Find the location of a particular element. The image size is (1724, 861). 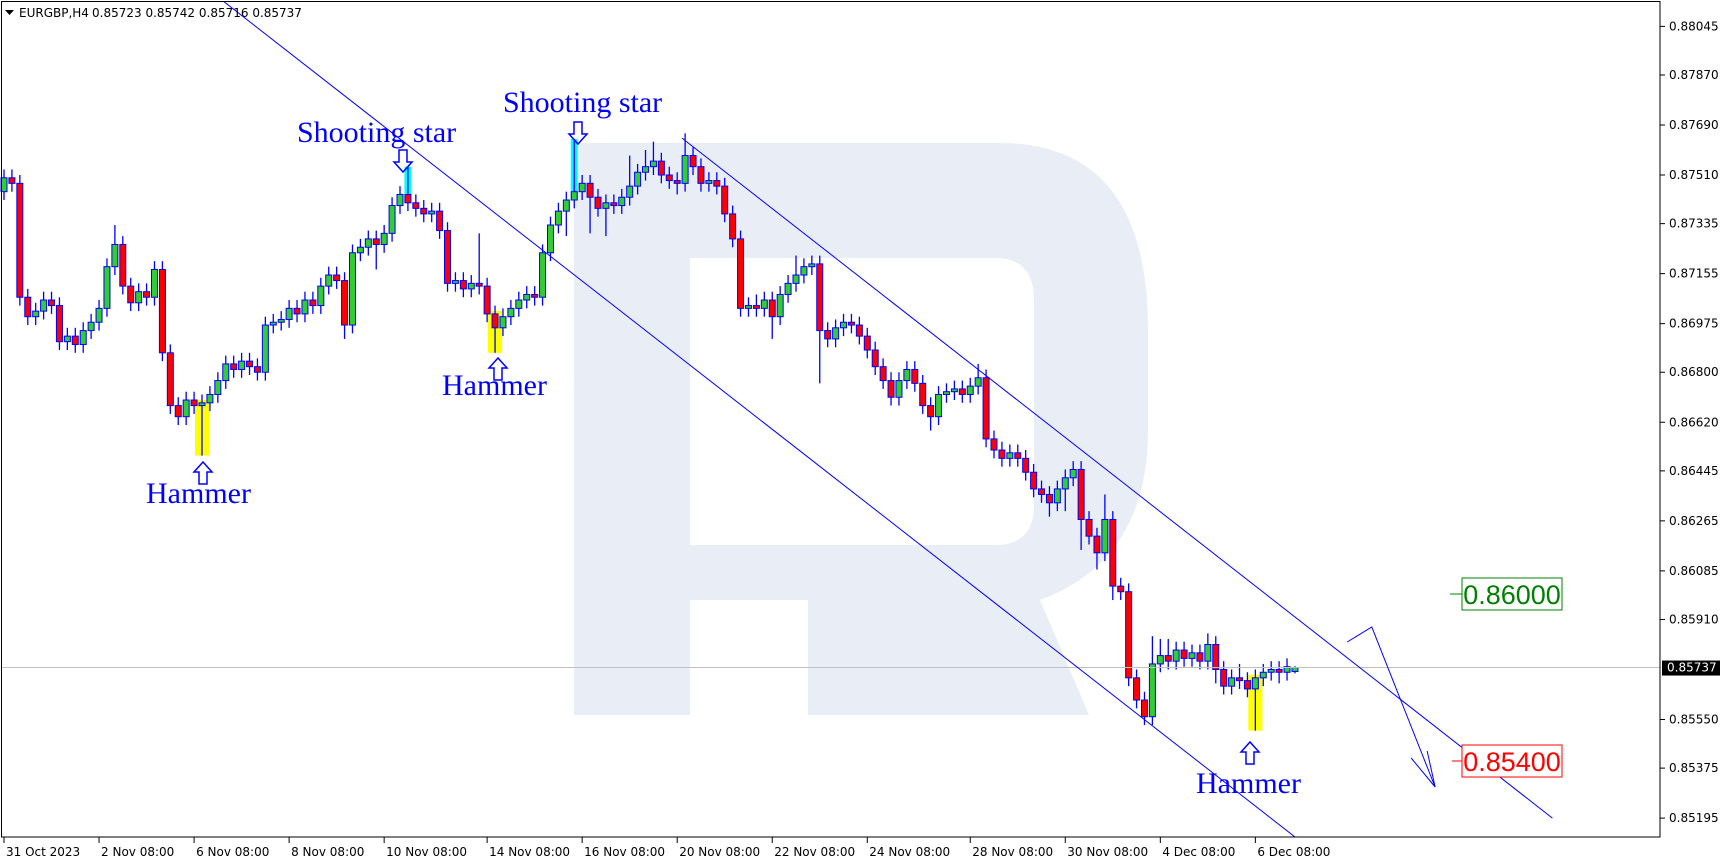

y-tick-label: 0.86085 is located at coordinates (1694, 571).